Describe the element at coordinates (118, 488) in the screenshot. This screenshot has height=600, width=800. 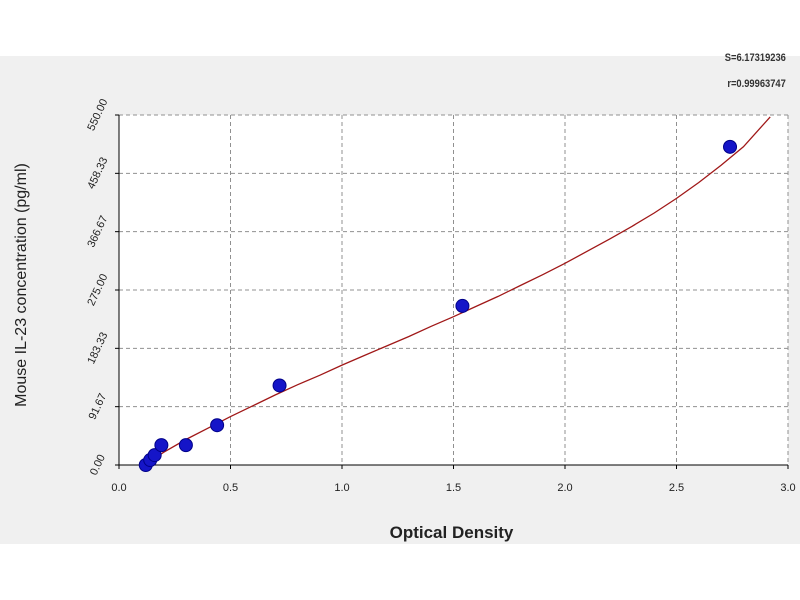
I see `x-tick-label: 0.0` at that location.